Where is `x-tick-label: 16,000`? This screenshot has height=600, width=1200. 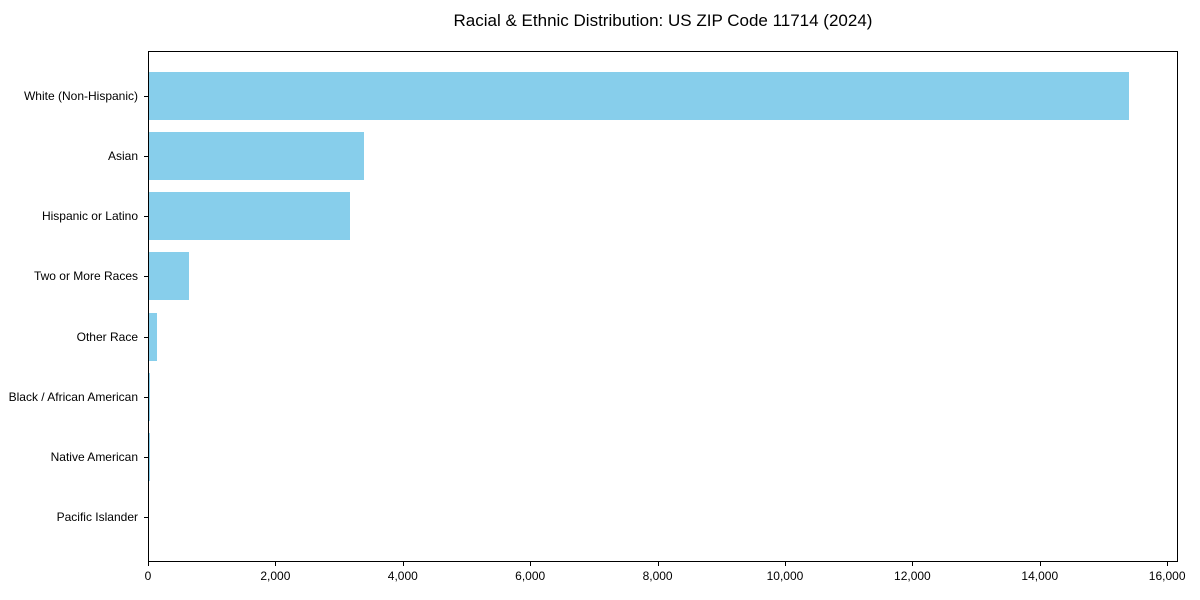 x-tick-label: 16,000 is located at coordinates (1167, 576).